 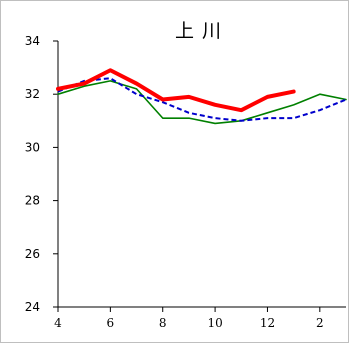 What do you see at coordinates (214, 323) in the screenshot?
I see `x-tick-label: 10` at bounding box center [214, 323].